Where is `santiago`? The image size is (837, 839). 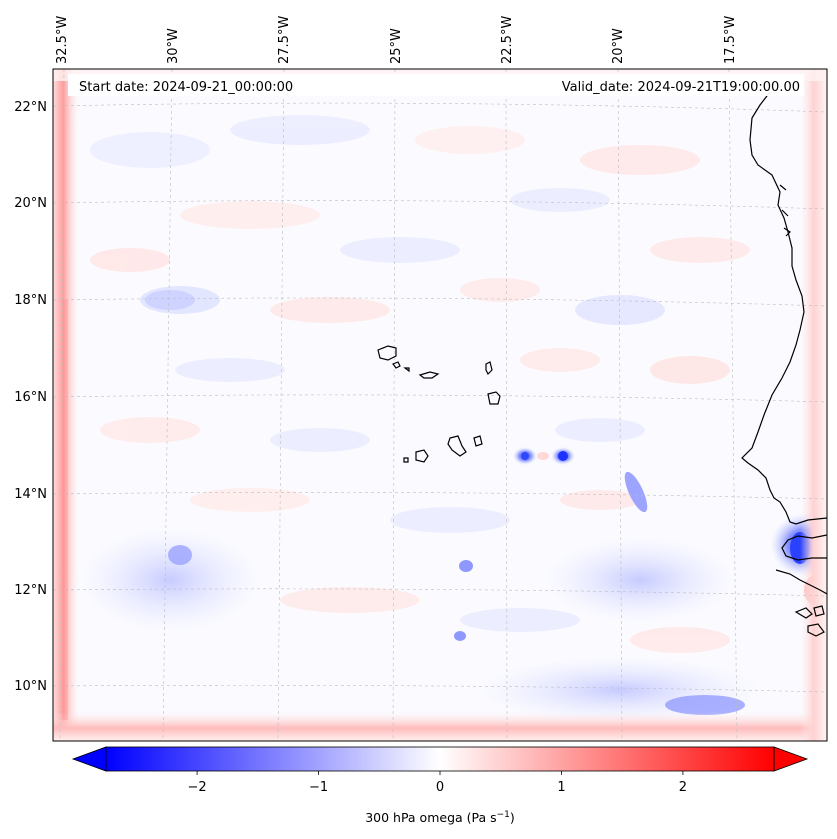 santiago is located at coordinates (457, 446).